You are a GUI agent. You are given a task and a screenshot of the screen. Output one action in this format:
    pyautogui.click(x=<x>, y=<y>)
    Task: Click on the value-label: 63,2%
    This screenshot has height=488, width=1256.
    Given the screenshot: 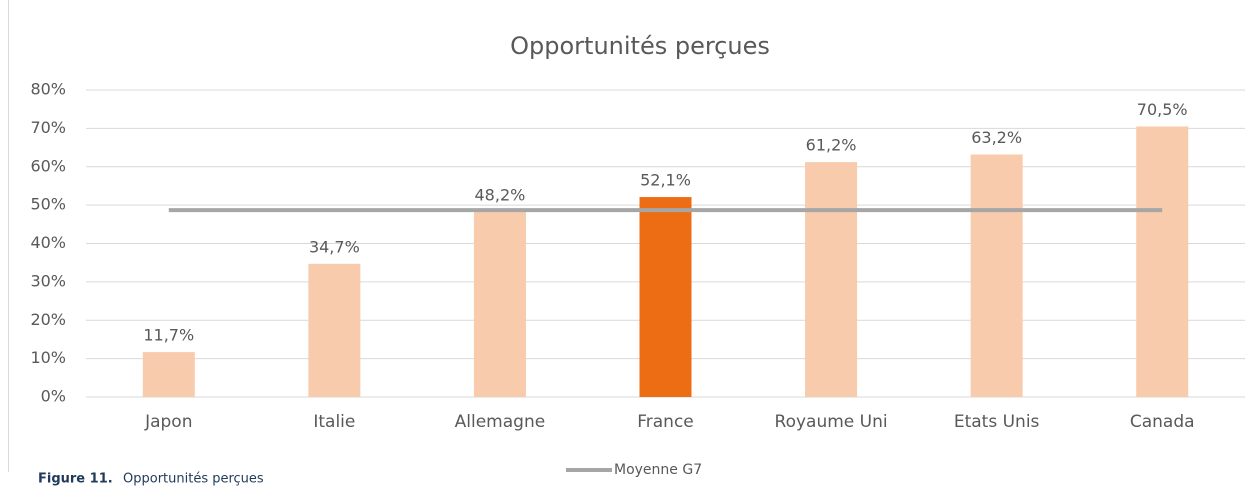 What is the action you would take?
    pyautogui.click(x=996, y=137)
    